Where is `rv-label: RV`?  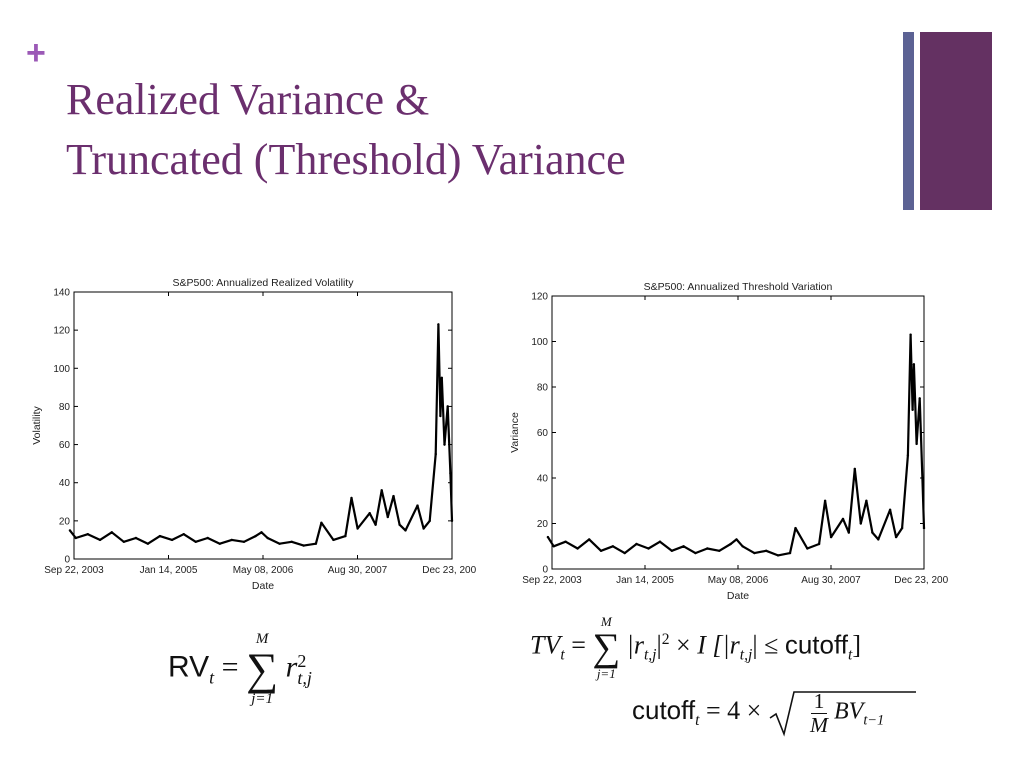
rv-label: RV is located at coordinates (189, 667).